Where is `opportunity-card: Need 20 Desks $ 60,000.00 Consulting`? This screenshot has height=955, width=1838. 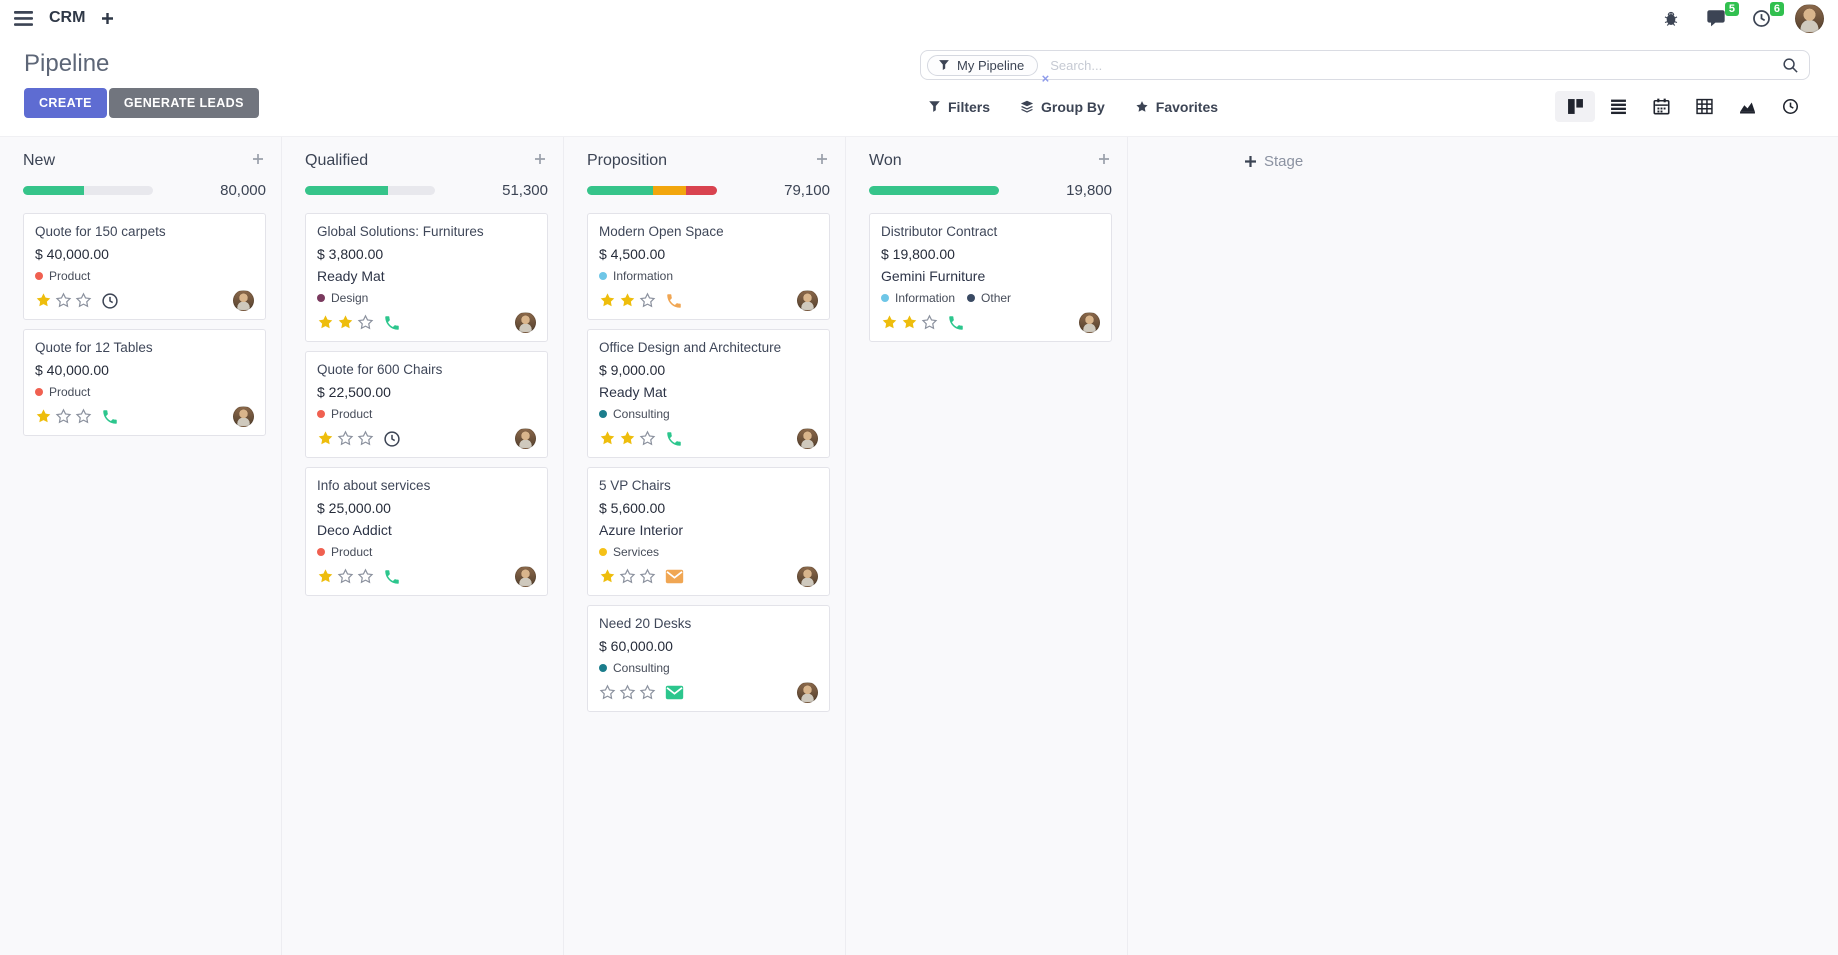
opportunity-card: Need 20 Desks $ 60,000.00 Consulting is located at coordinates (708, 658).